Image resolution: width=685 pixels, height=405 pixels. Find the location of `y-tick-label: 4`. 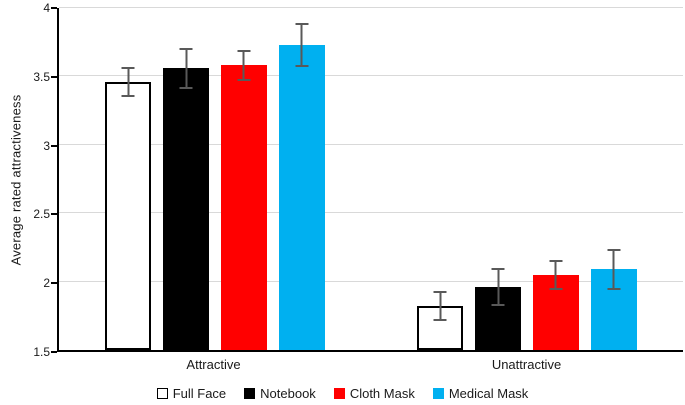

y-tick-label: 4 is located at coordinates (46, 8).